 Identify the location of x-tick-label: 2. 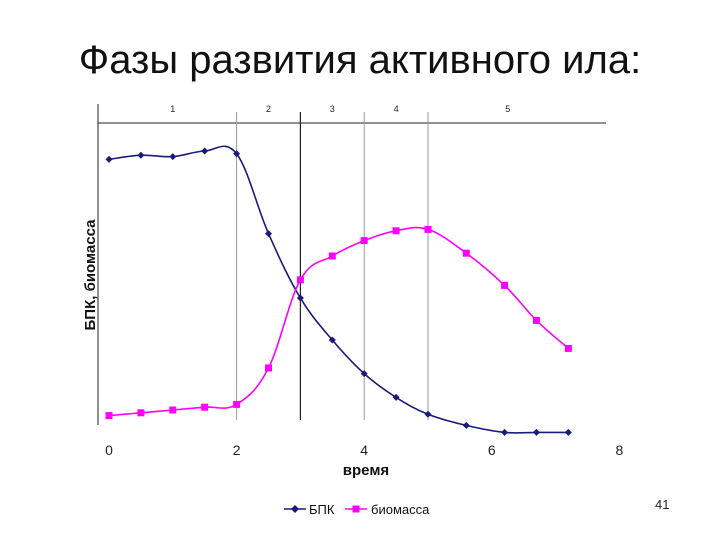
(237, 450).